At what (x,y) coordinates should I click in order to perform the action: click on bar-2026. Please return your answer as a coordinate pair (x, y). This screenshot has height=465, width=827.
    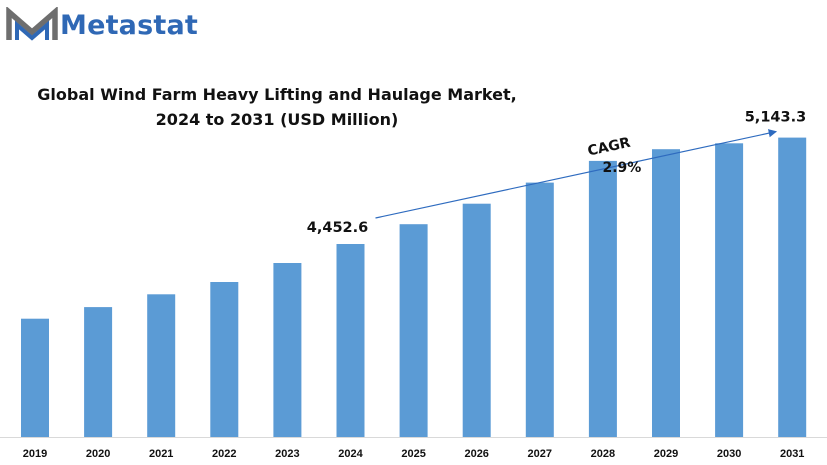
    Looking at the image, I should click on (476, 320).